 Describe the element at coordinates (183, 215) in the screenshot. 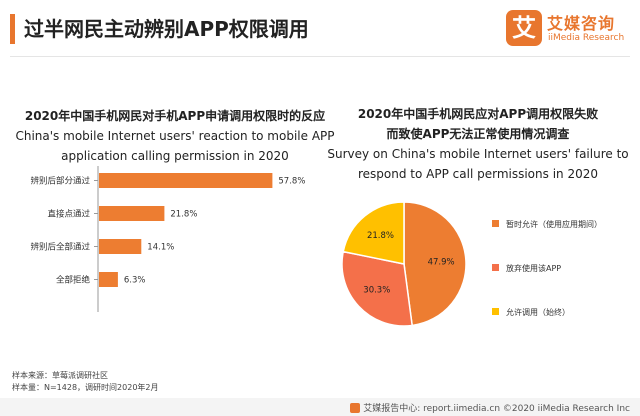

I see `bar-value-label: 21.8%` at that location.